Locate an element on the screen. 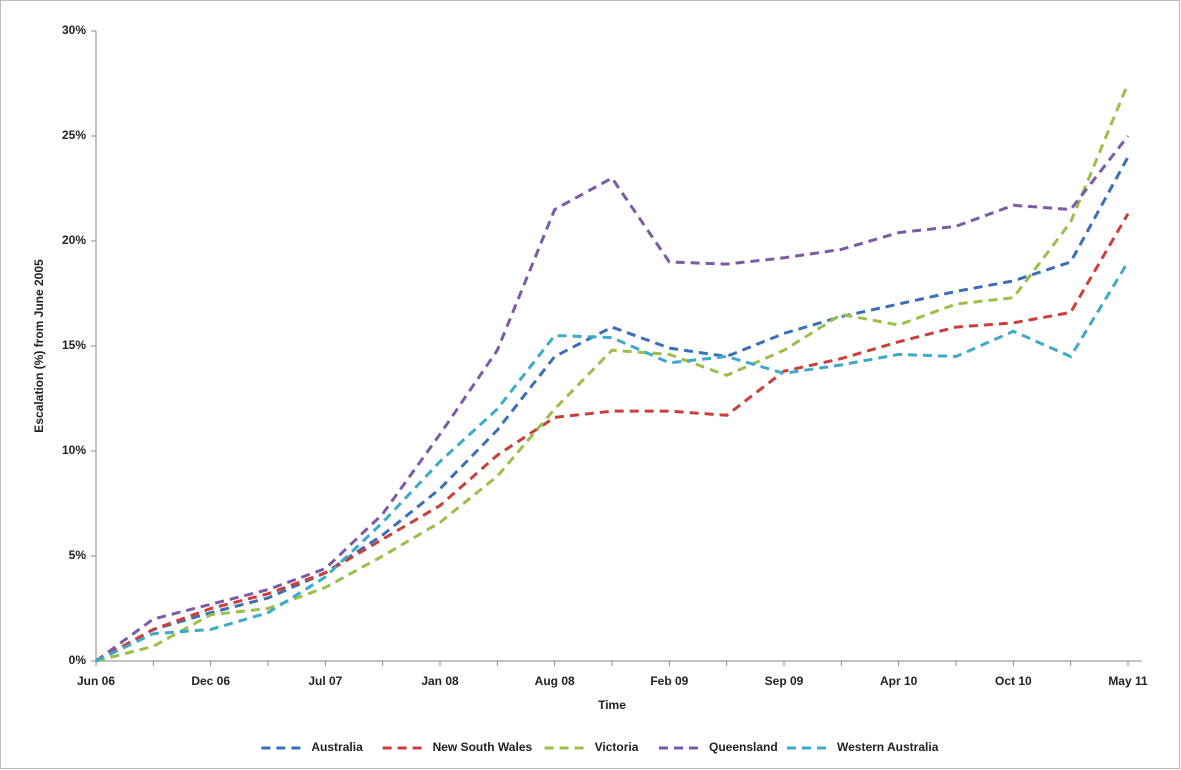 The image size is (1181, 770). legend-label: Victoria is located at coordinates (617, 747).